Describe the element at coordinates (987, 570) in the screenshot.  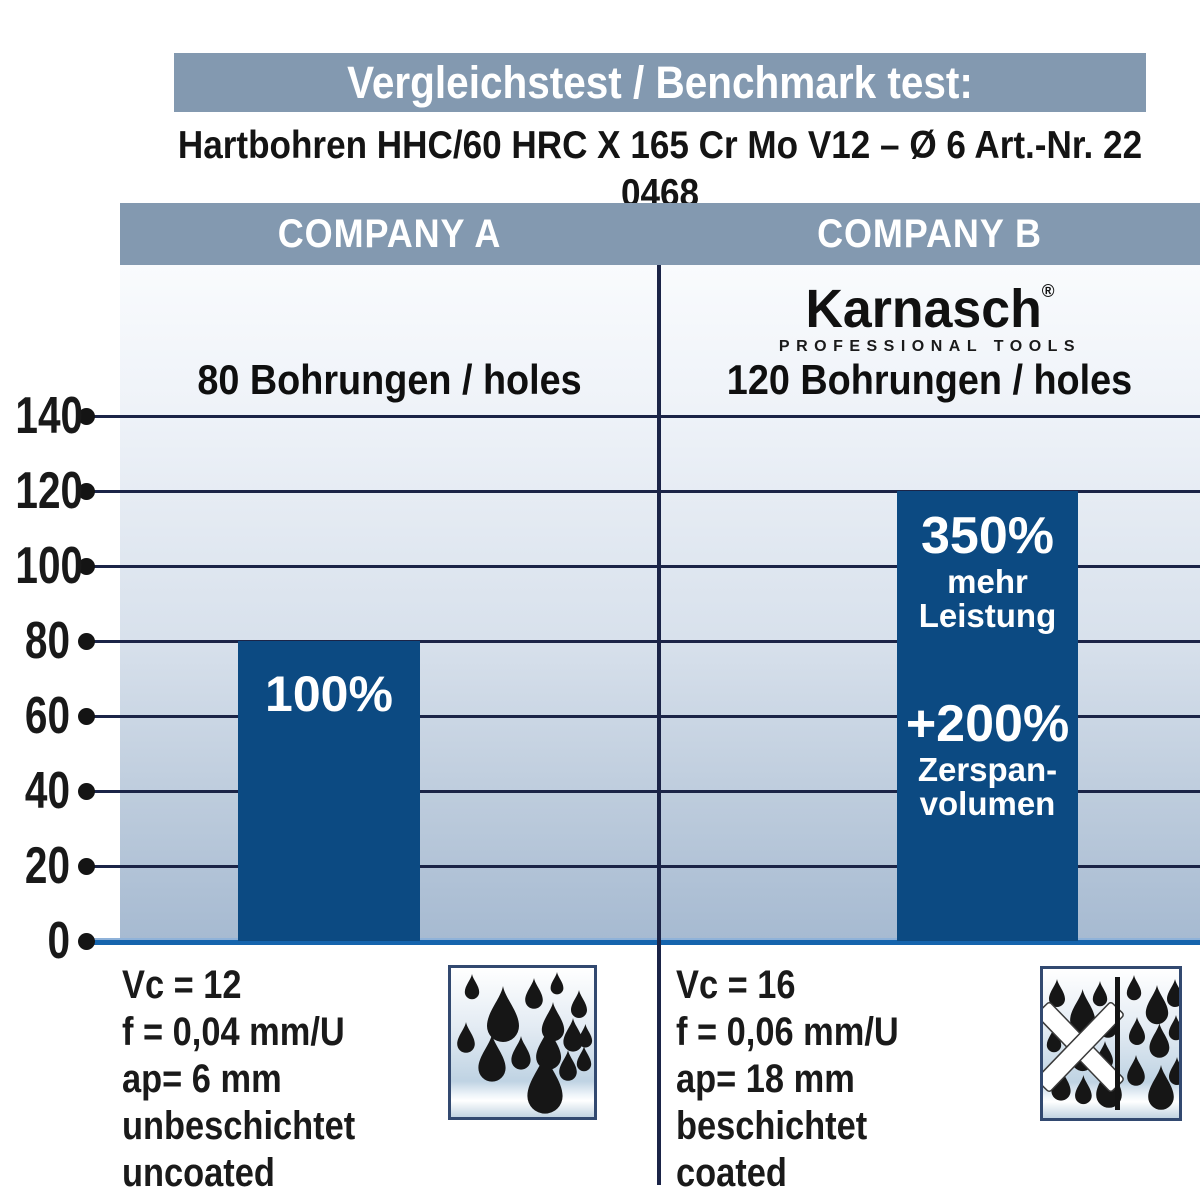
I see `bar-b-performance-label: 350% mehr Leistung` at that location.